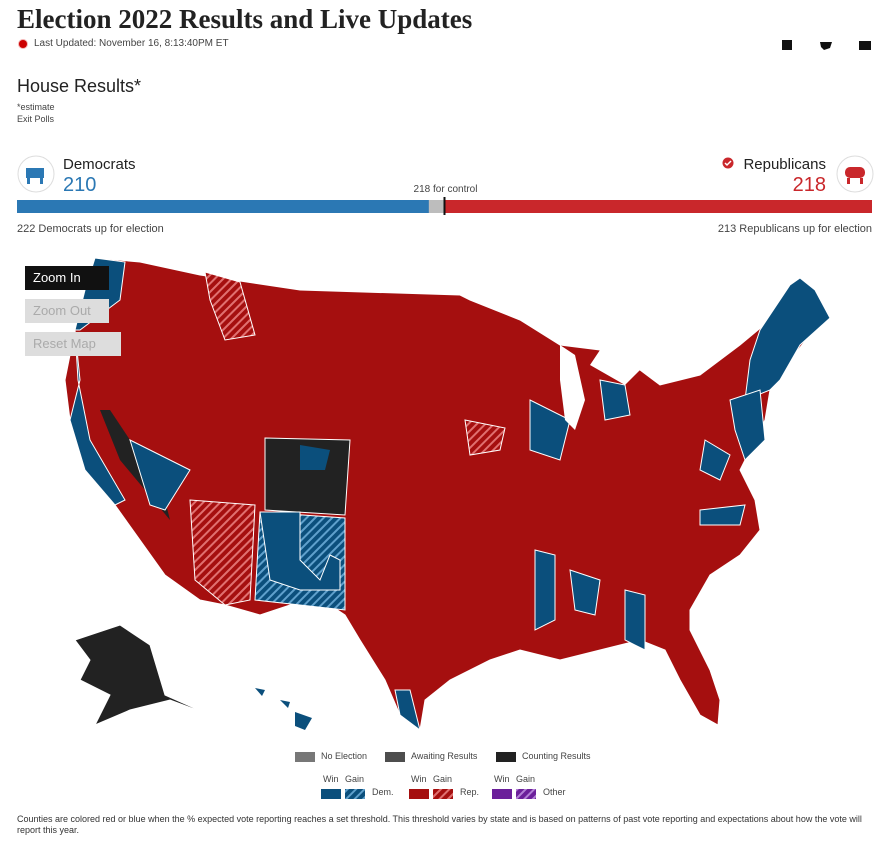 The width and height of the screenshot is (891, 847). I want to click on legend-label: Counting Results, so click(556, 756).